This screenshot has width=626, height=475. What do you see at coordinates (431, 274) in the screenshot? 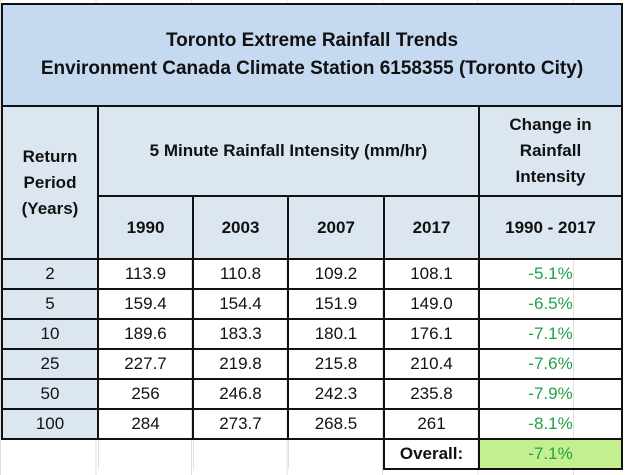
I see `intensity-cell: 108.1` at bounding box center [431, 274].